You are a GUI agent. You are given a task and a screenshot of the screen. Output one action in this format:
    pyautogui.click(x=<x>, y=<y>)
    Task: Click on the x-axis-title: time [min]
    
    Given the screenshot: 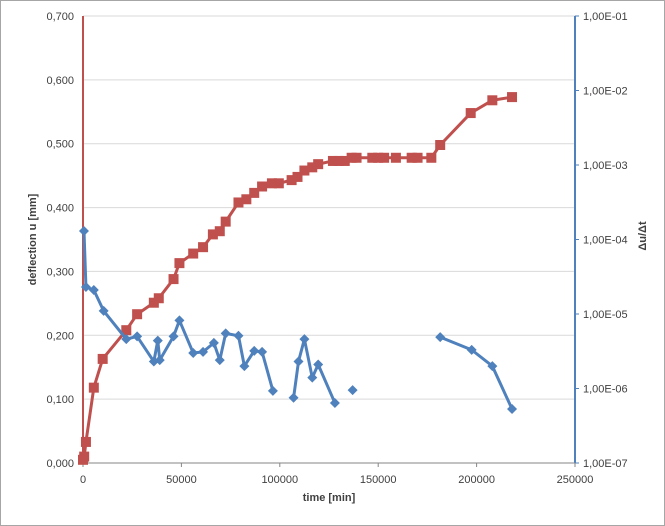 What is the action you would take?
    pyautogui.click(x=329, y=498)
    